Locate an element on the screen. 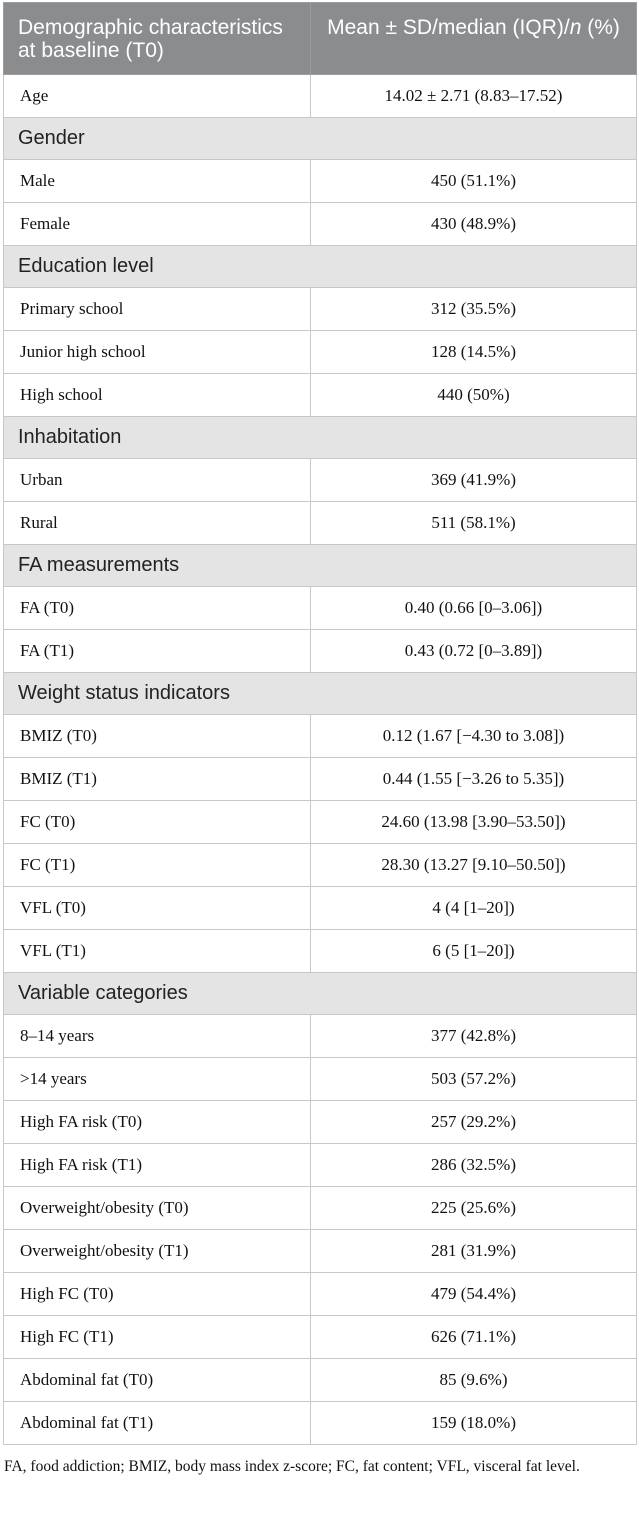 Image resolution: width=639 pixels, height=1526 pixels. row-value: 0.43 (0.72 [0–3.89]) is located at coordinates (473, 651).